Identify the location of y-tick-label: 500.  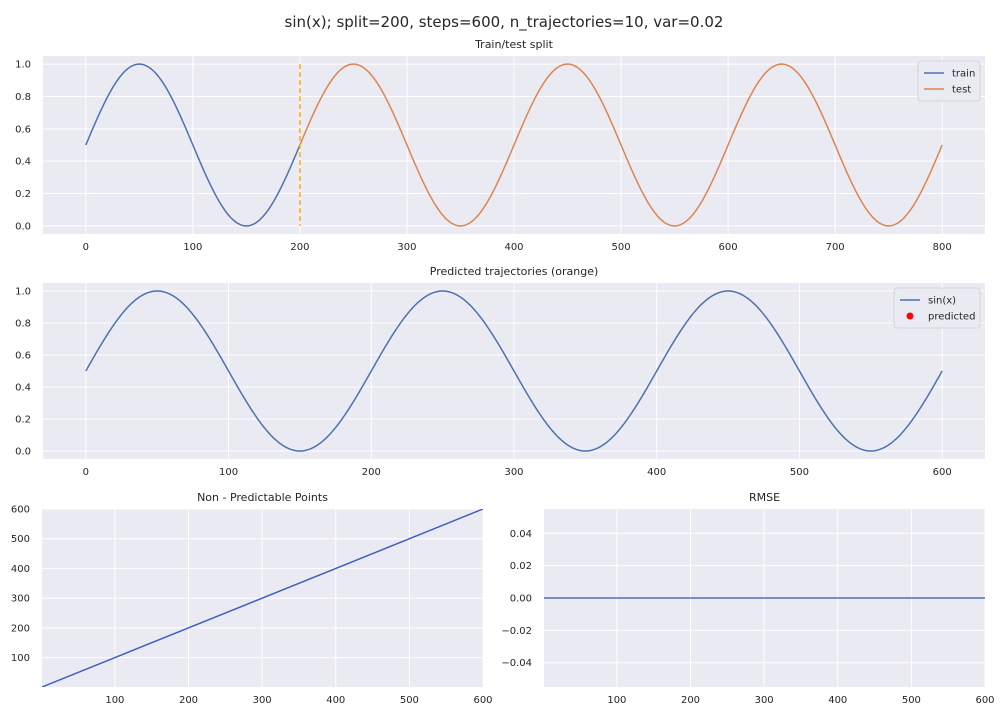
(20, 539).